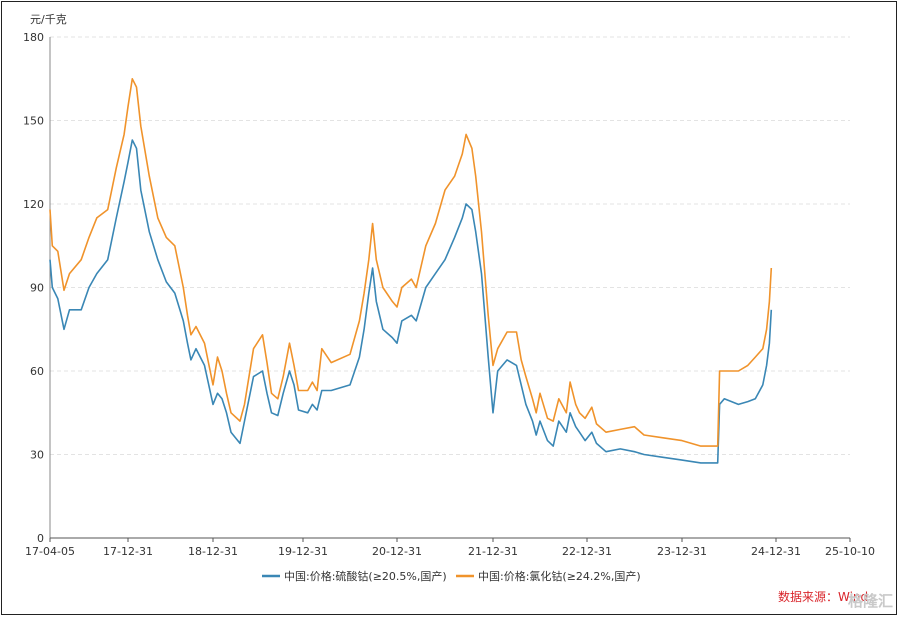 This screenshot has height=618, width=900. What do you see at coordinates (33, 121) in the screenshot?
I see `y-tick-label: 150` at bounding box center [33, 121].